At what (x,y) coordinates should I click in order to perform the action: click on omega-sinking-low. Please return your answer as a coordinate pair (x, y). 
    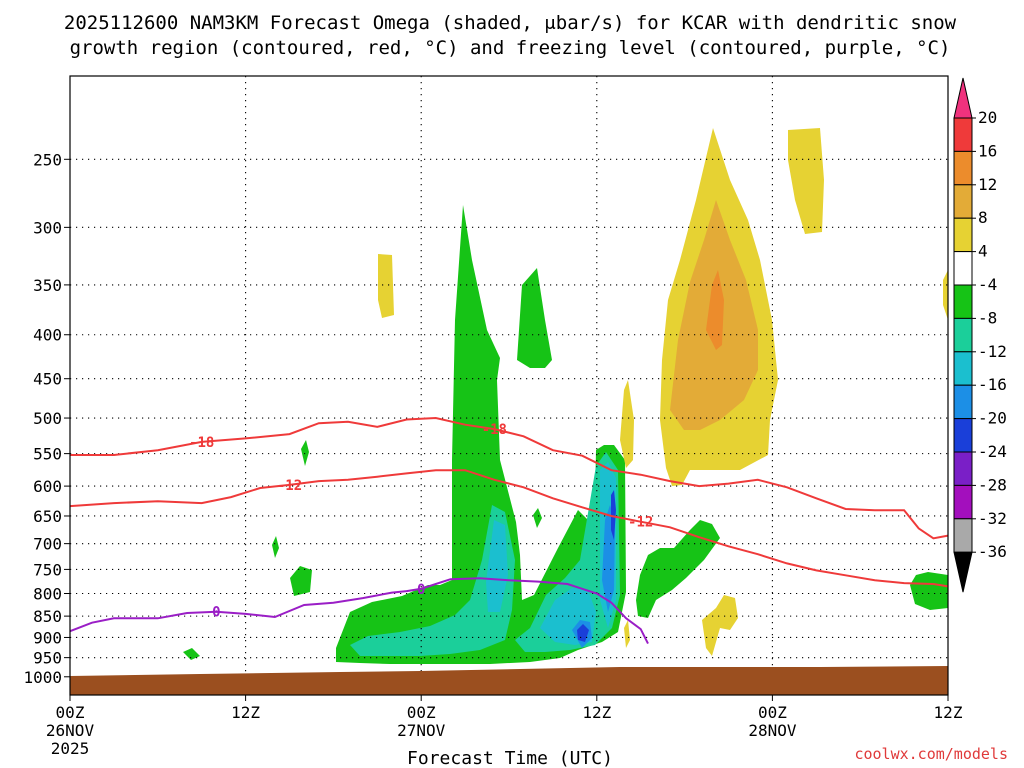
    Looking at the image, I should click on (720, 625).